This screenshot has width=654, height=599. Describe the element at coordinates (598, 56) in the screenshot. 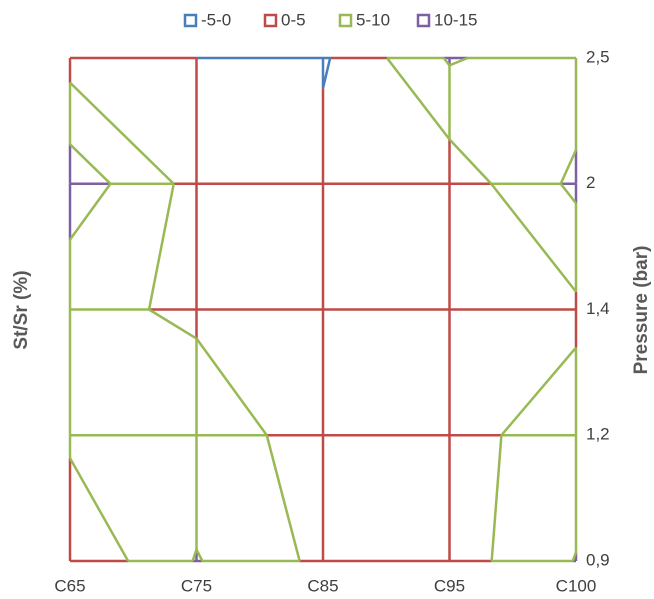

I see `y2-tick-label: 2,5` at that location.